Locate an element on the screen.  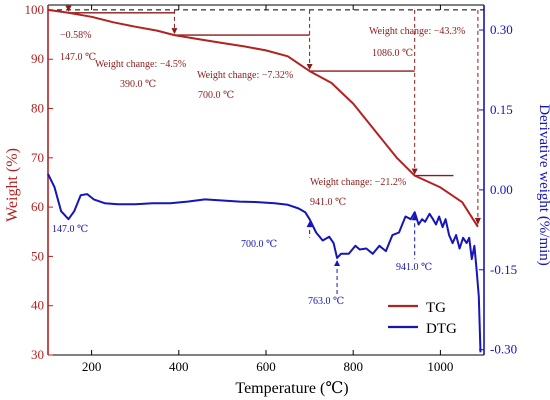
x-tick-label: 600 is located at coordinates (266, 366).